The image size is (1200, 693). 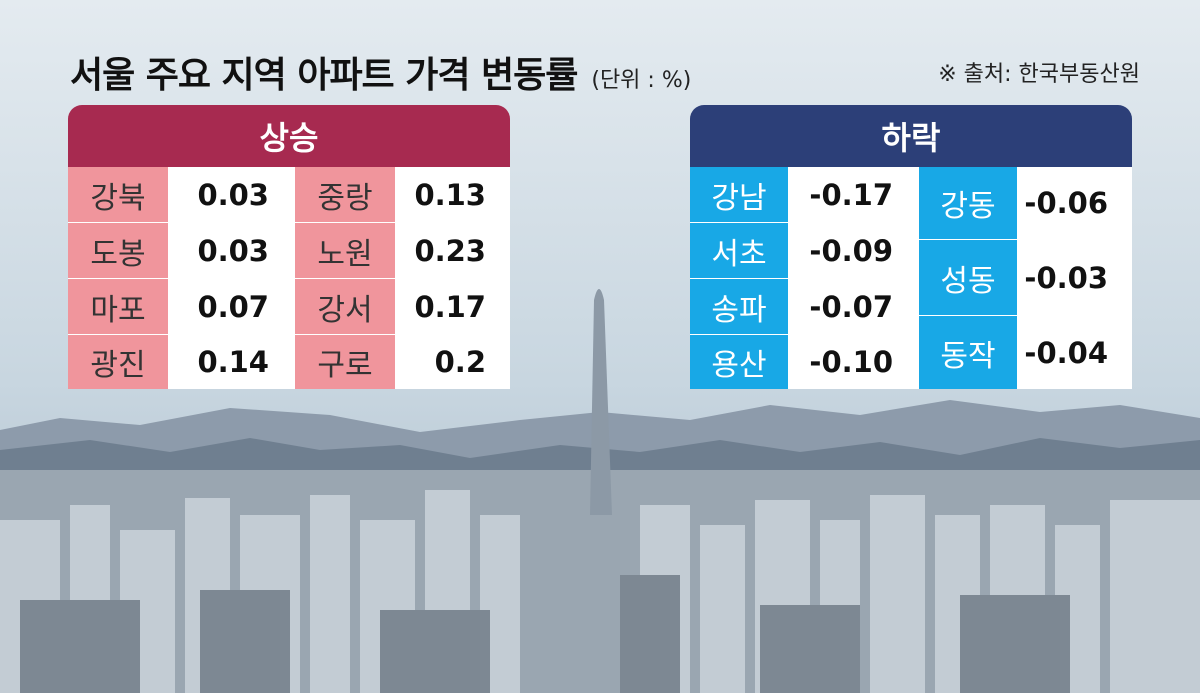 I want to click on fall-region-label: 송파, so click(x=739, y=306).